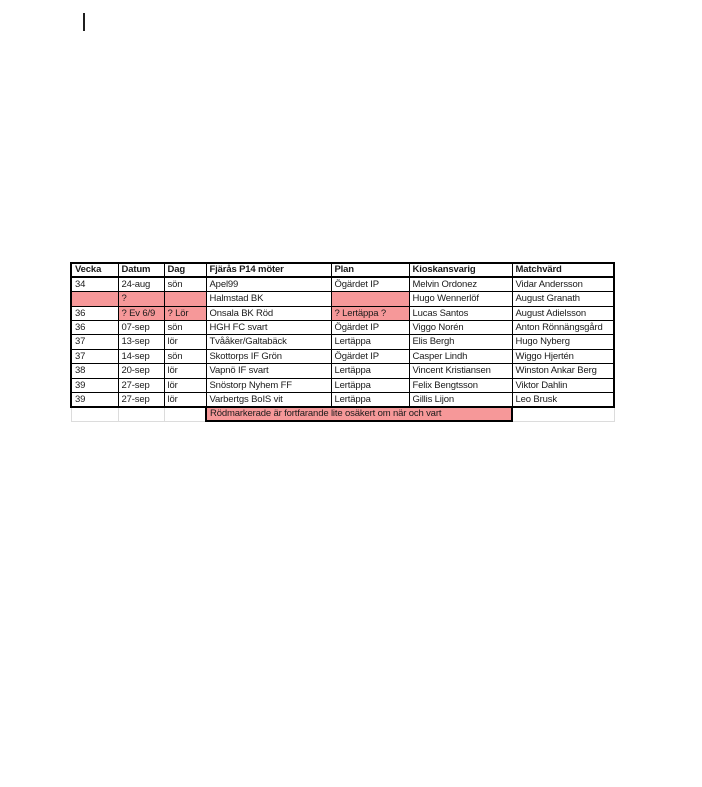  What do you see at coordinates (563, 400) in the screenshot?
I see `cell-r9-c7: Leo Brusk` at bounding box center [563, 400].